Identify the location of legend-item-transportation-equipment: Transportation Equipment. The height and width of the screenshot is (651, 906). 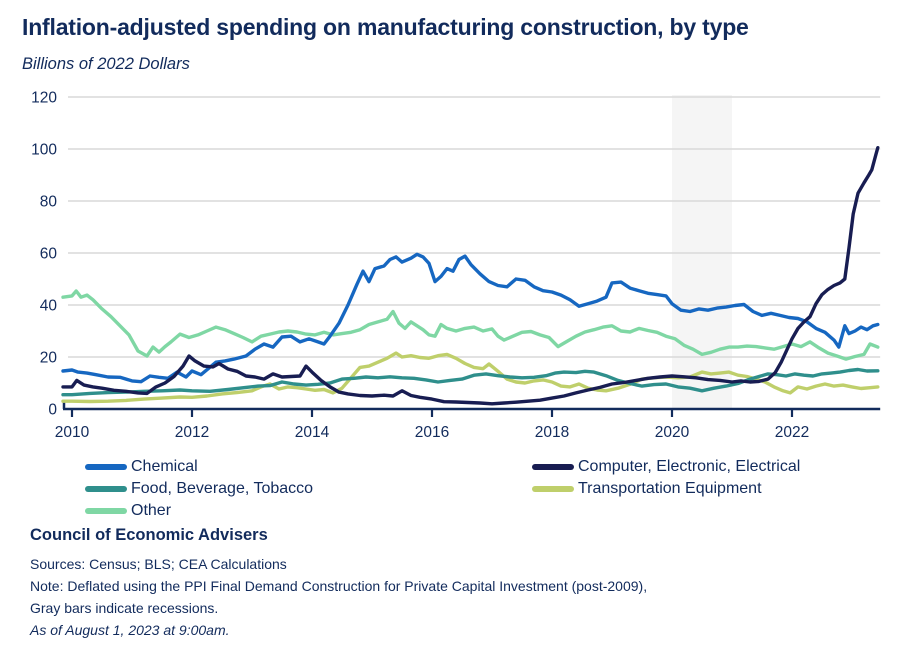
(666, 489).